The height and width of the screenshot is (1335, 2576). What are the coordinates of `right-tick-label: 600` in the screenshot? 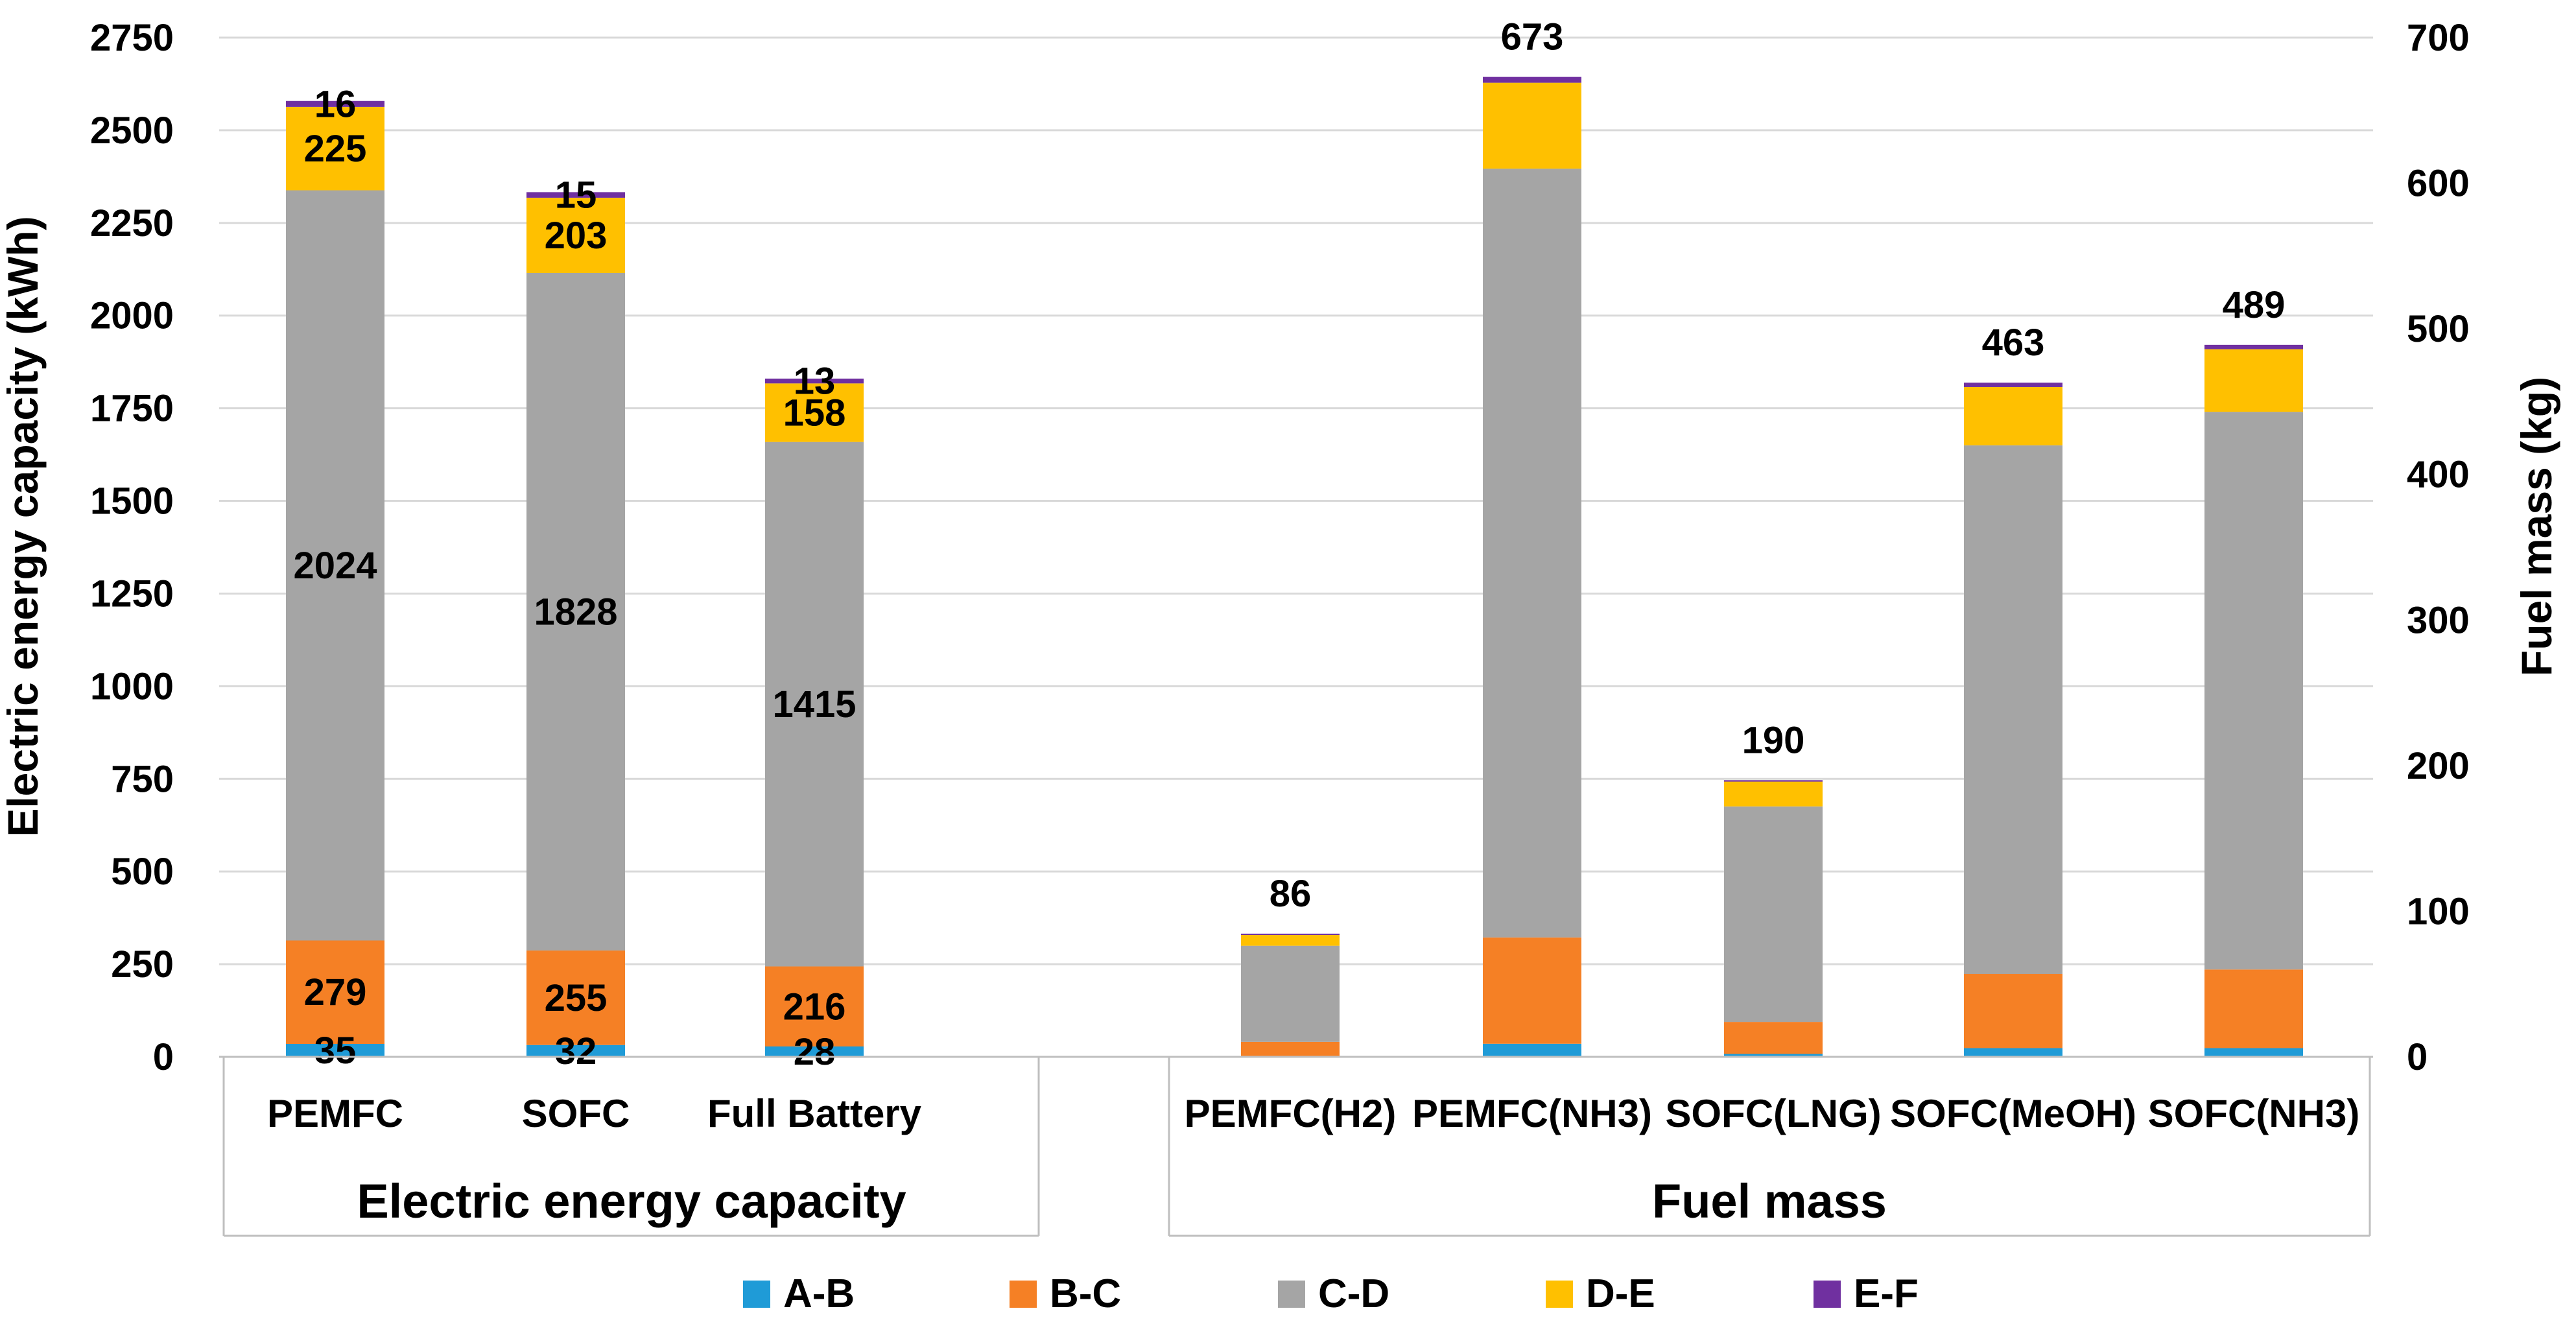 It's located at (2438, 184).